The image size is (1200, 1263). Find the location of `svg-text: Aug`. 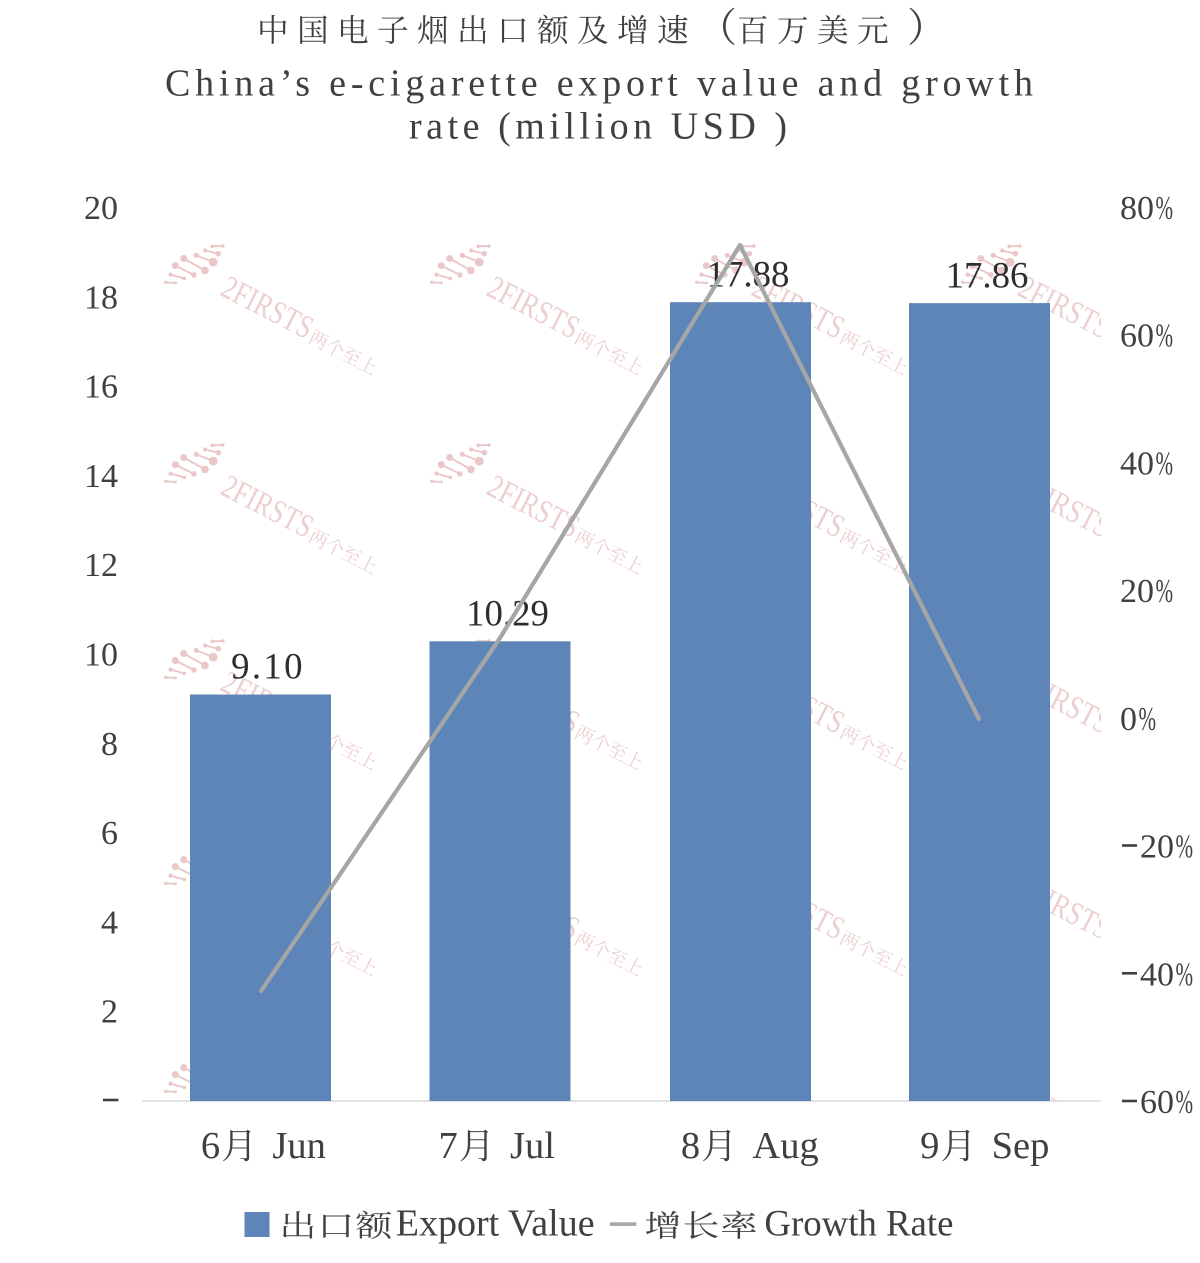

svg-text: Aug is located at coordinates (785, 1146).